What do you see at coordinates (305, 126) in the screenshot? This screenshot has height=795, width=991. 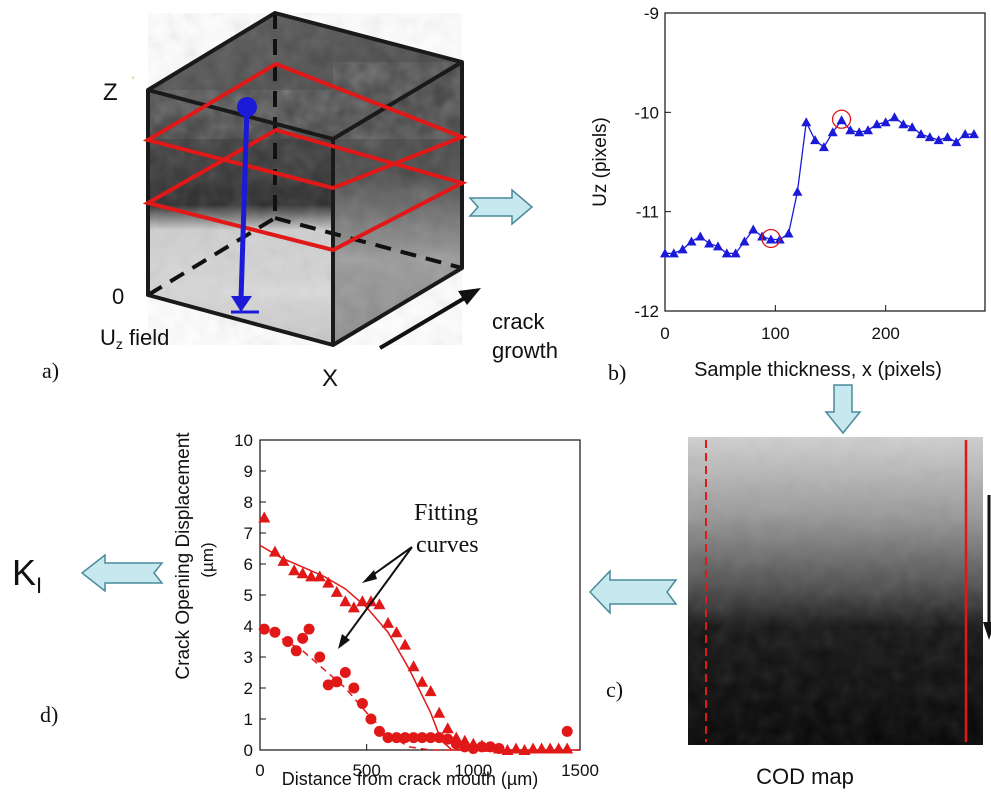 I see `slice-plane-upper` at bounding box center [305, 126].